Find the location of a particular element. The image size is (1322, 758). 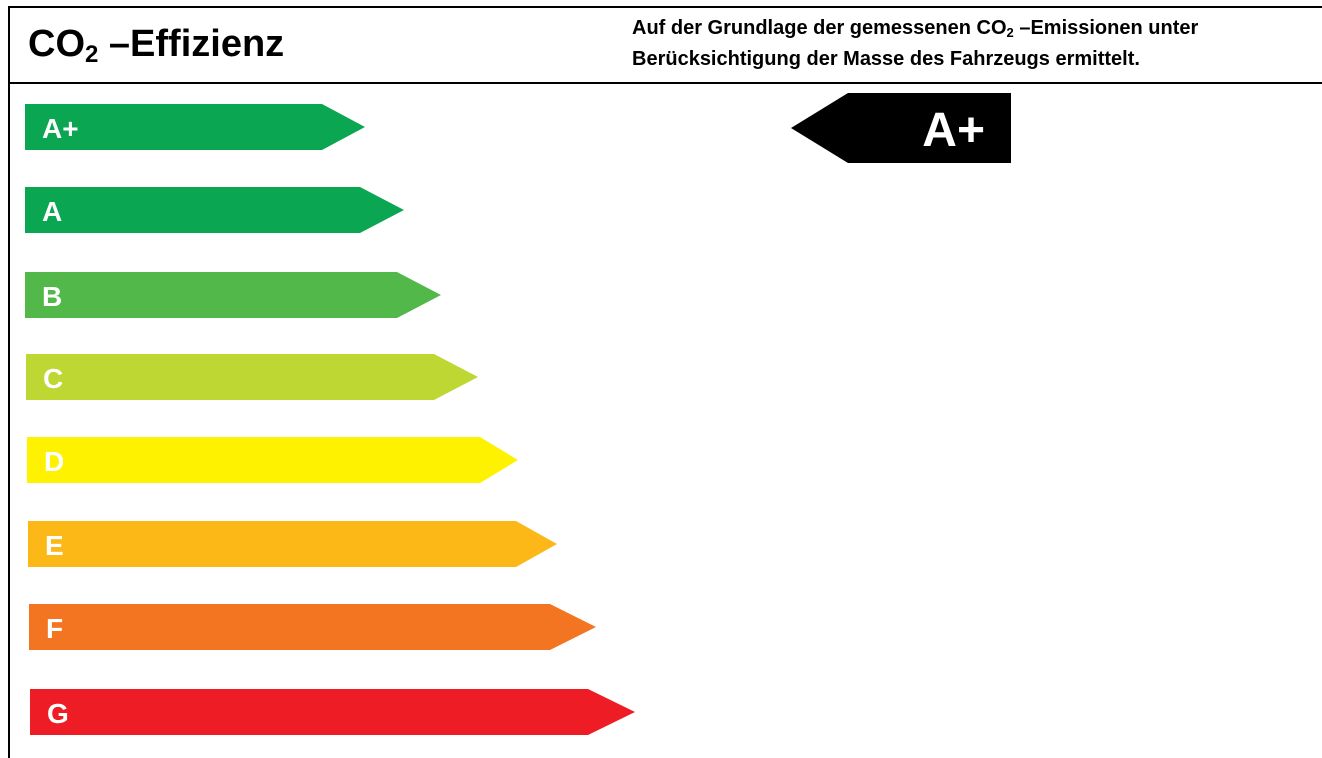

class-bar-d is located at coordinates (272, 460).